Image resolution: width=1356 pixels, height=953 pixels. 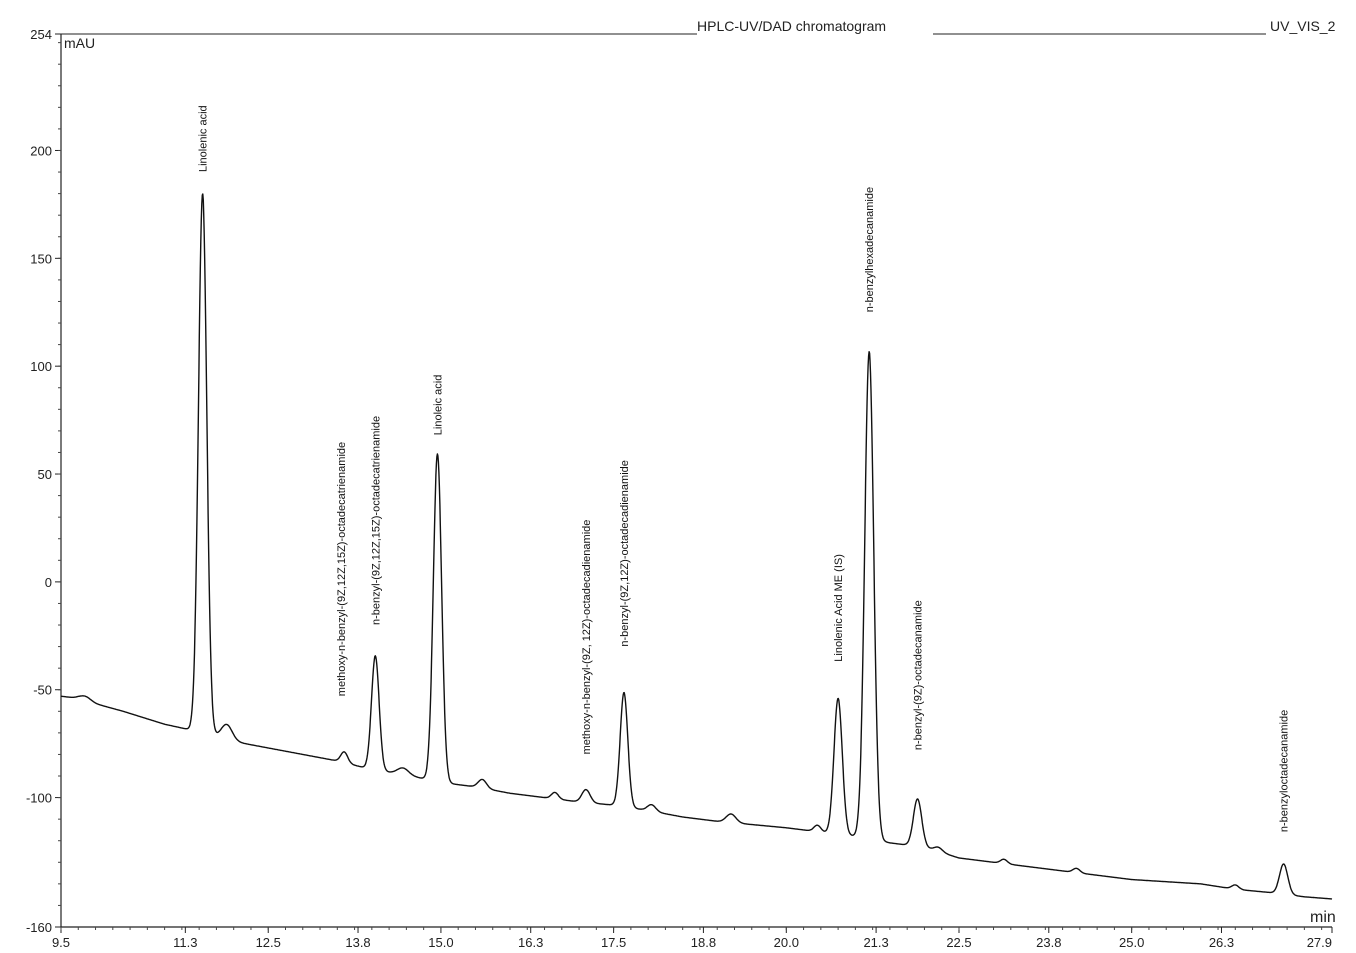 I want to click on x-tick-label: 12.5, so click(x=268, y=942).